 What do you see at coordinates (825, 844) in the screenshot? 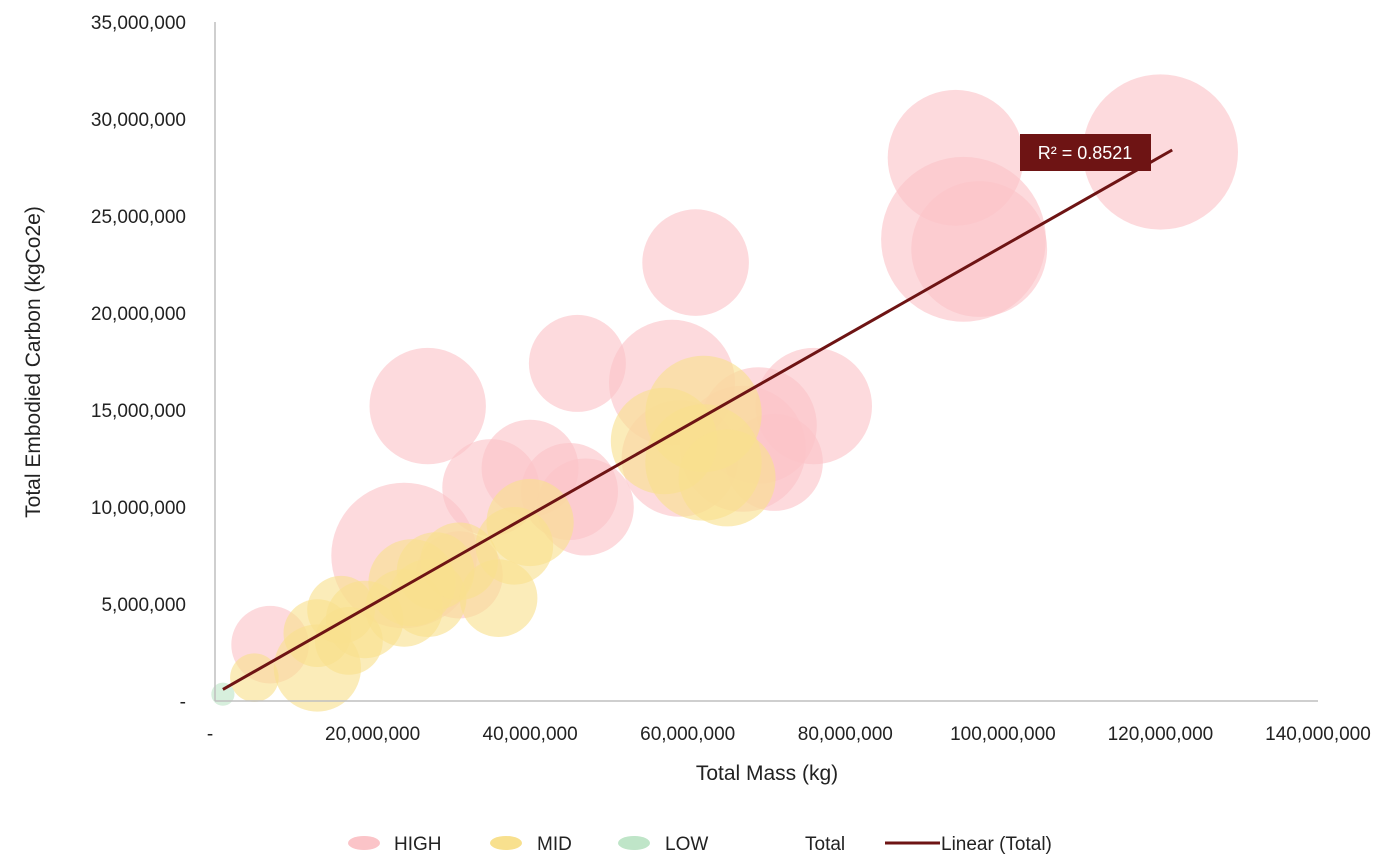
I see `legend-label-total: Total` at bounding box center [825, 844].